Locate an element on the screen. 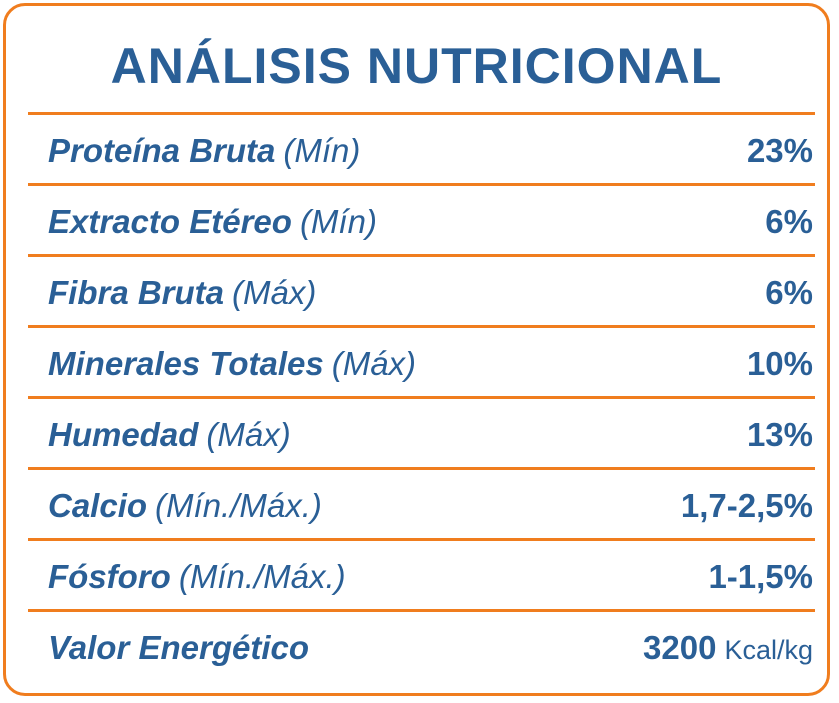 The image size is (839, 703). row-label: Valor Energético is located at coordinates (178, 646).